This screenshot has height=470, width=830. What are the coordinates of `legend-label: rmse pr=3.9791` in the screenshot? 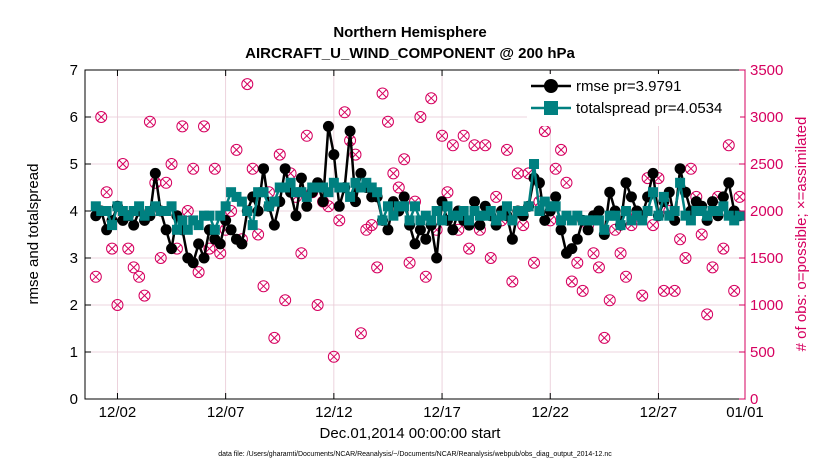 It's located at (628, 86).